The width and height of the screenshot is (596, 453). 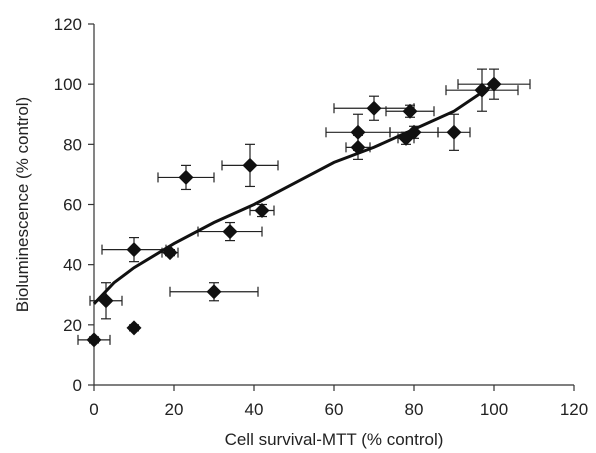 I want to click on x-tick-label: 100, so click(x=494, y=409).